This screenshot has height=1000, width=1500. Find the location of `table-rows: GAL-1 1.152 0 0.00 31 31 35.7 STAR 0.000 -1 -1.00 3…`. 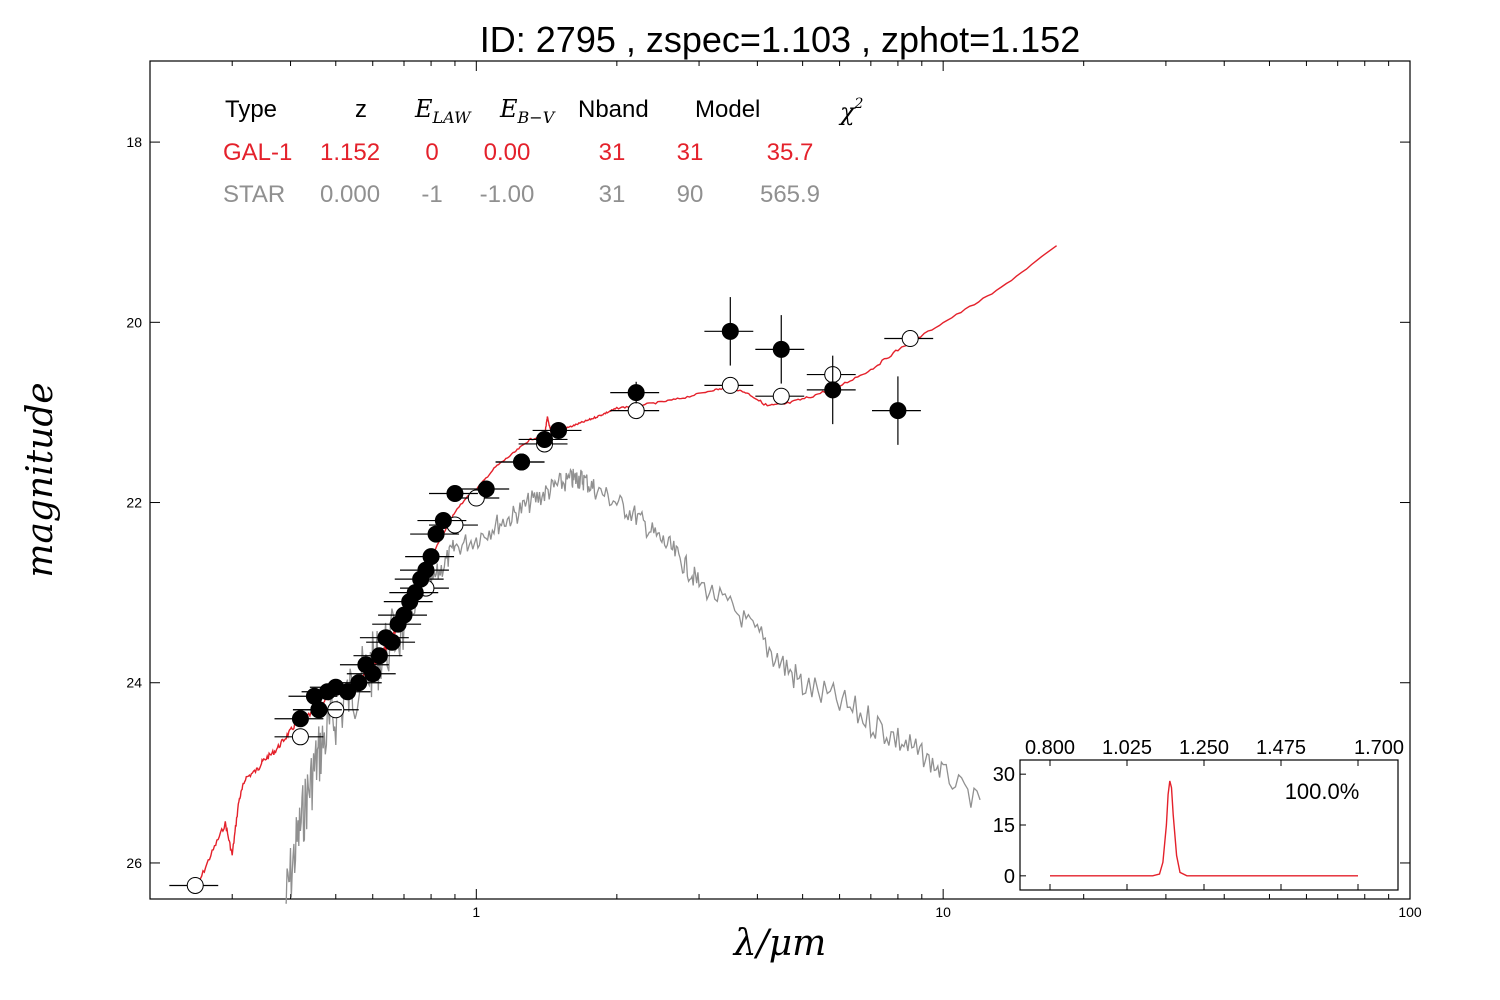

table-rows: GAL-1 1.152 0 0.00 31 31 35.7 STAR 0.000 -1 -1.00 3… is located at coordinates (521, 173).